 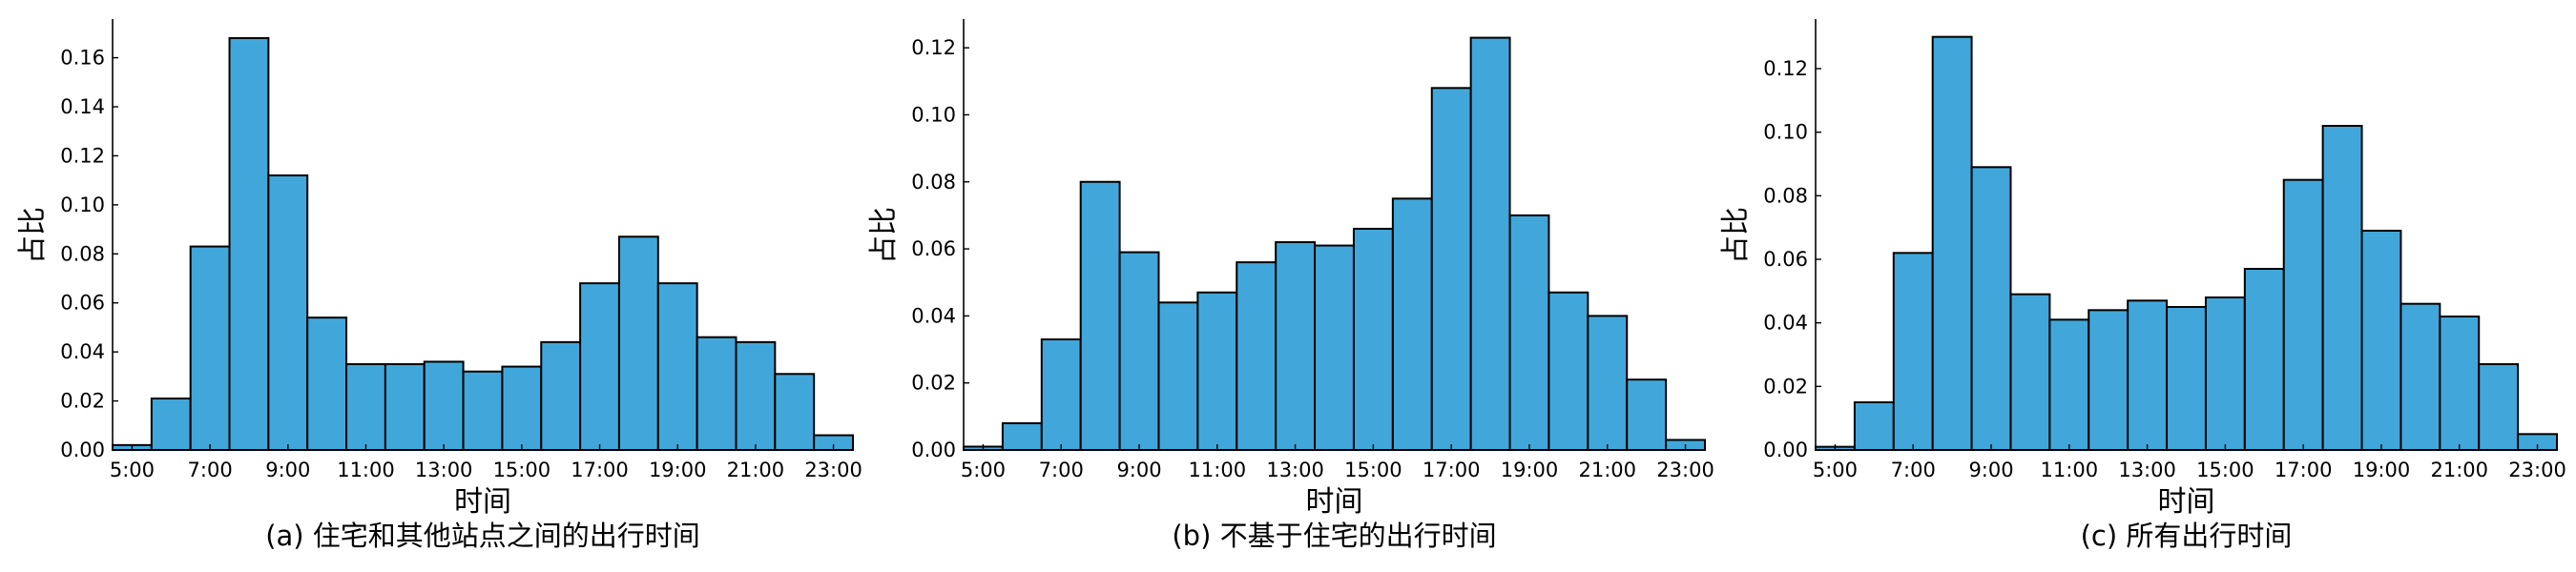 What do you see at coordinates (82, 59) in the screenshot?
I see `y-tick-label: 0.16` at bounding box center [82, 59].